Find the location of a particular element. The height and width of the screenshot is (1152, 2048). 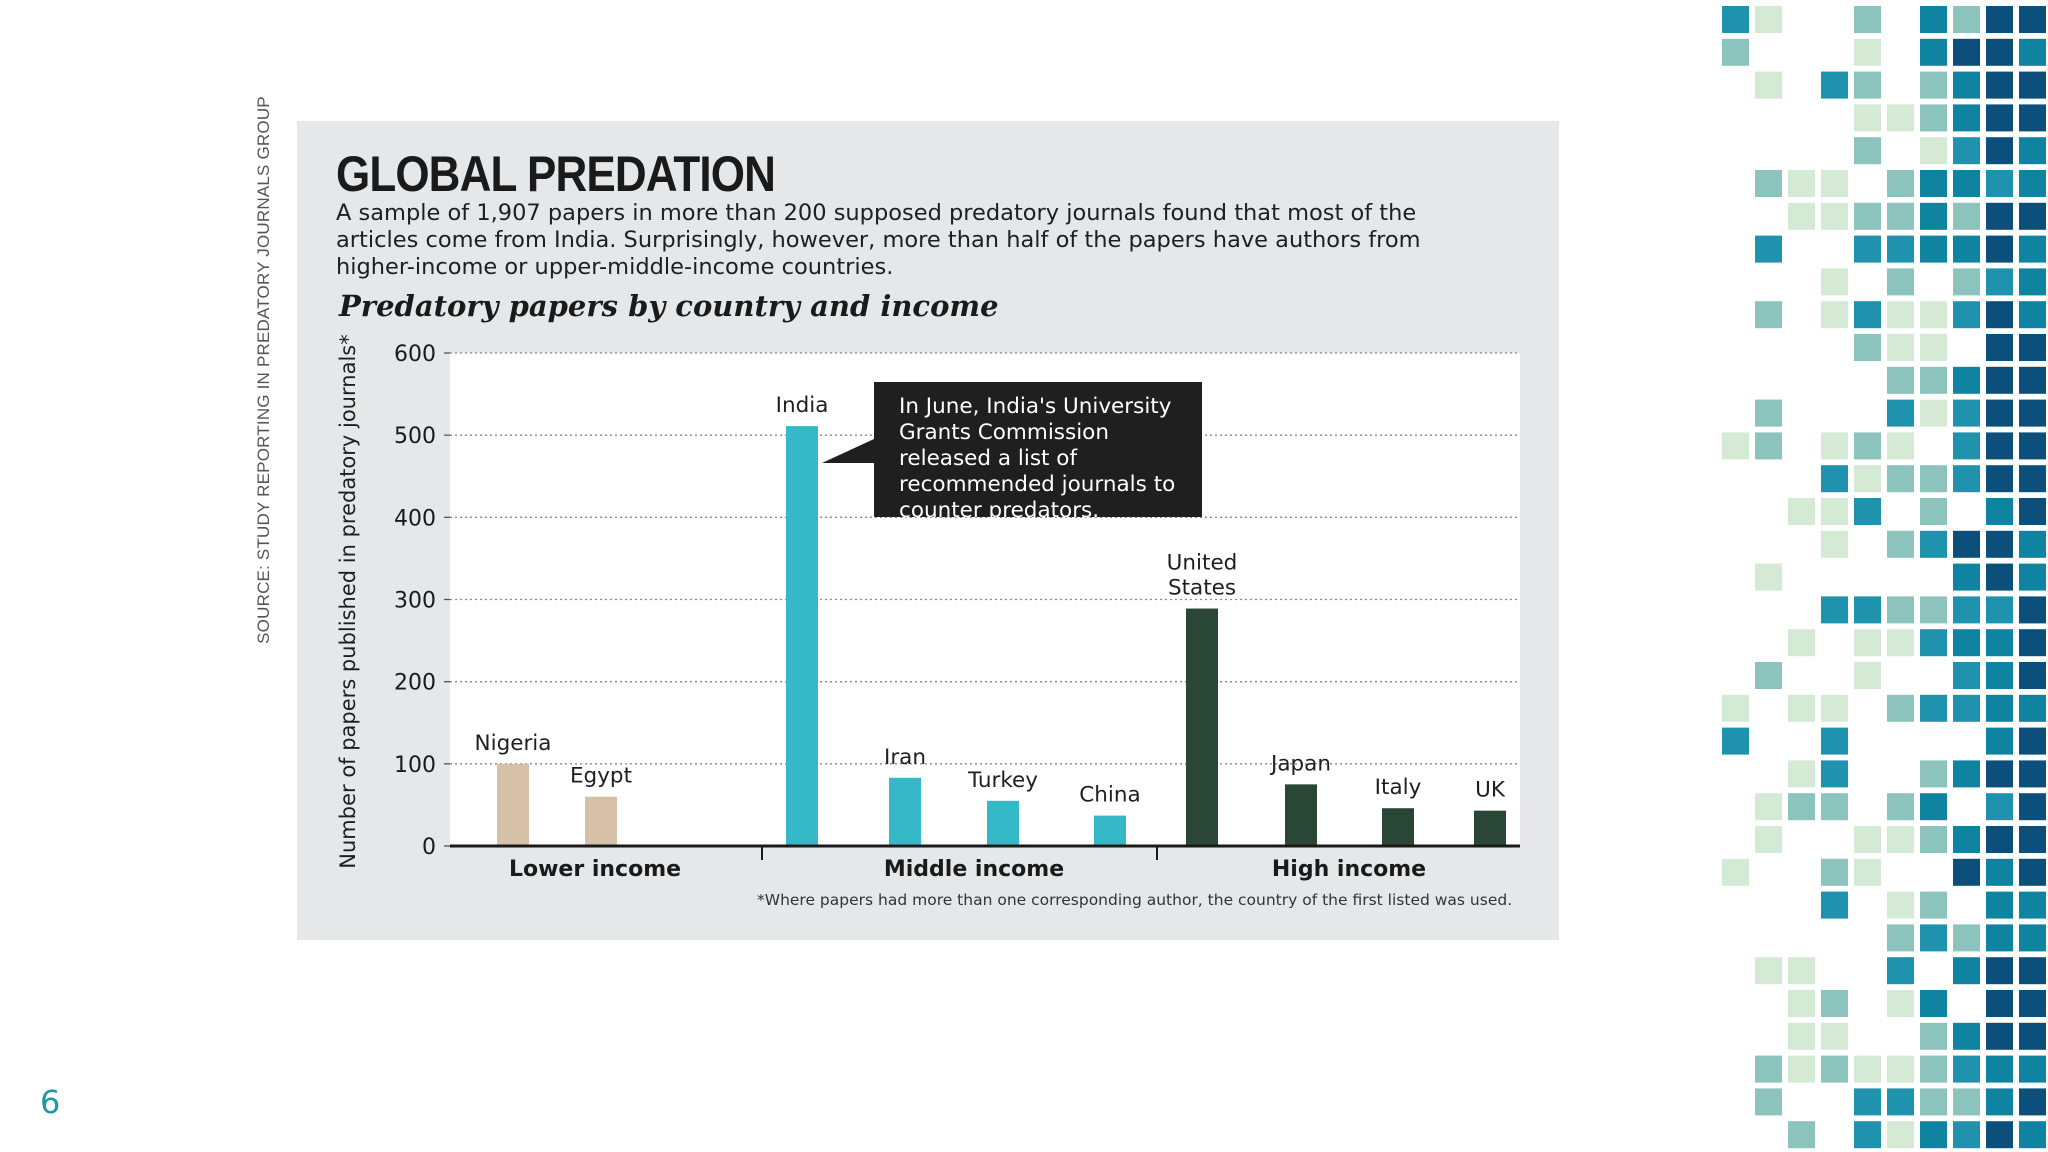

y-tick-label: 400 is located at coordinates (415, 518).